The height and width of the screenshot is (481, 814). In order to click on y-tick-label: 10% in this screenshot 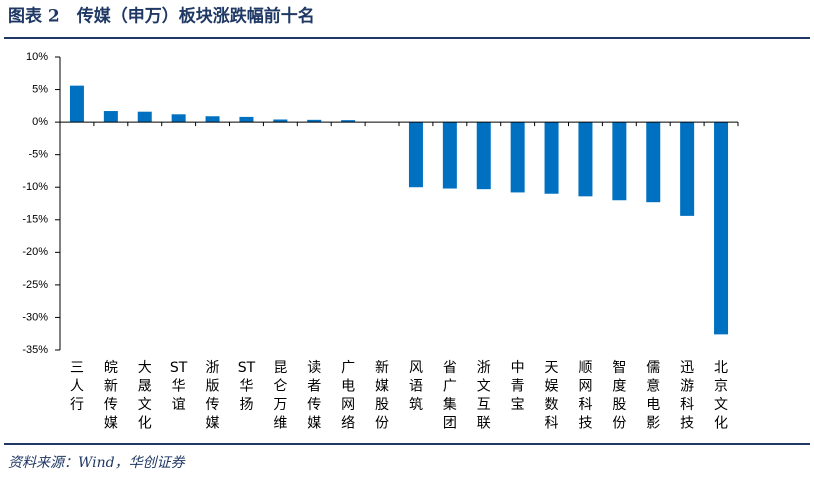, I will do `click(37, 57)`.